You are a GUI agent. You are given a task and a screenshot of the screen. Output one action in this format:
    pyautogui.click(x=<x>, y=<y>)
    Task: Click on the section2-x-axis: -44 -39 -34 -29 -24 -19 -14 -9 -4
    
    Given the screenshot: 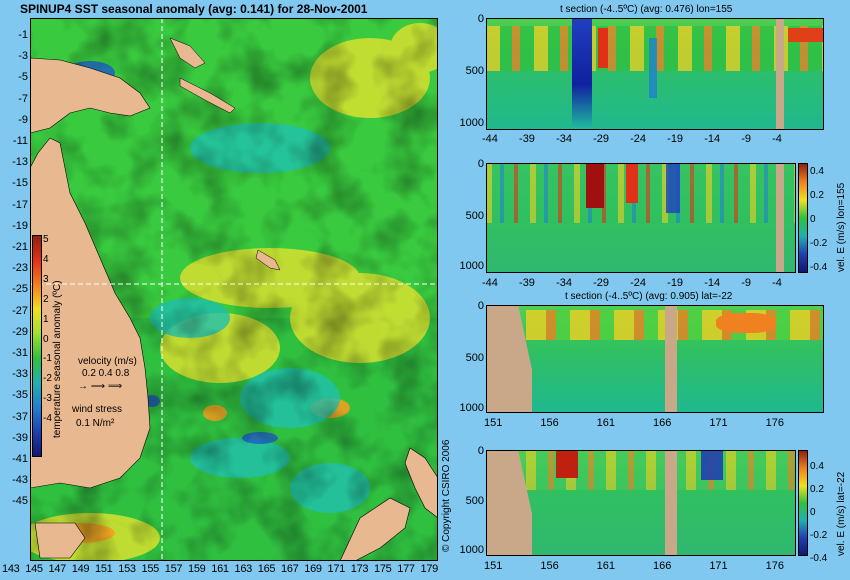 What is the action you would take?
    pyautogui.click(x=632, y=283)
    